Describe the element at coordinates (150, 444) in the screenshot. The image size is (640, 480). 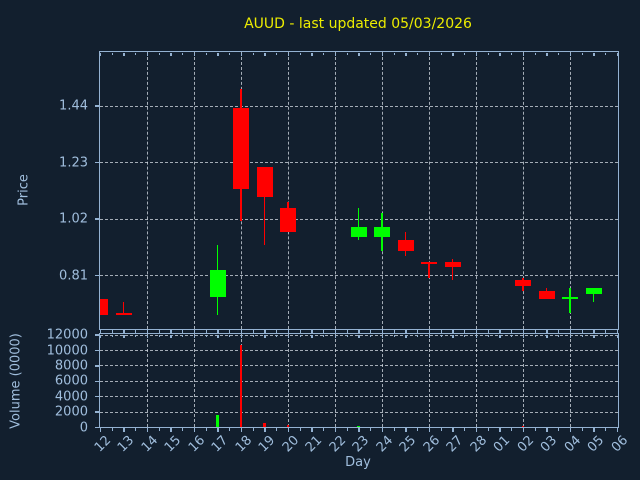
I see `x-tick-label-text: 14` at that location.